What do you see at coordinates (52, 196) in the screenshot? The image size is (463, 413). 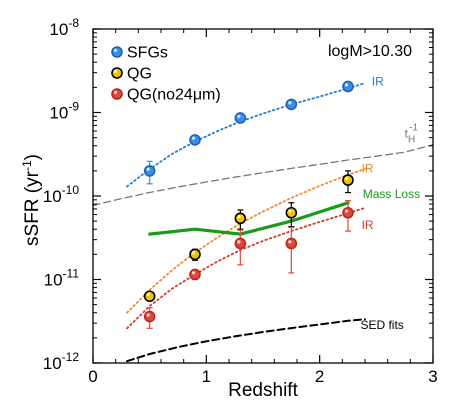 I see `y-tick-mantissa-2: 10` at bounding box center [52, 196].